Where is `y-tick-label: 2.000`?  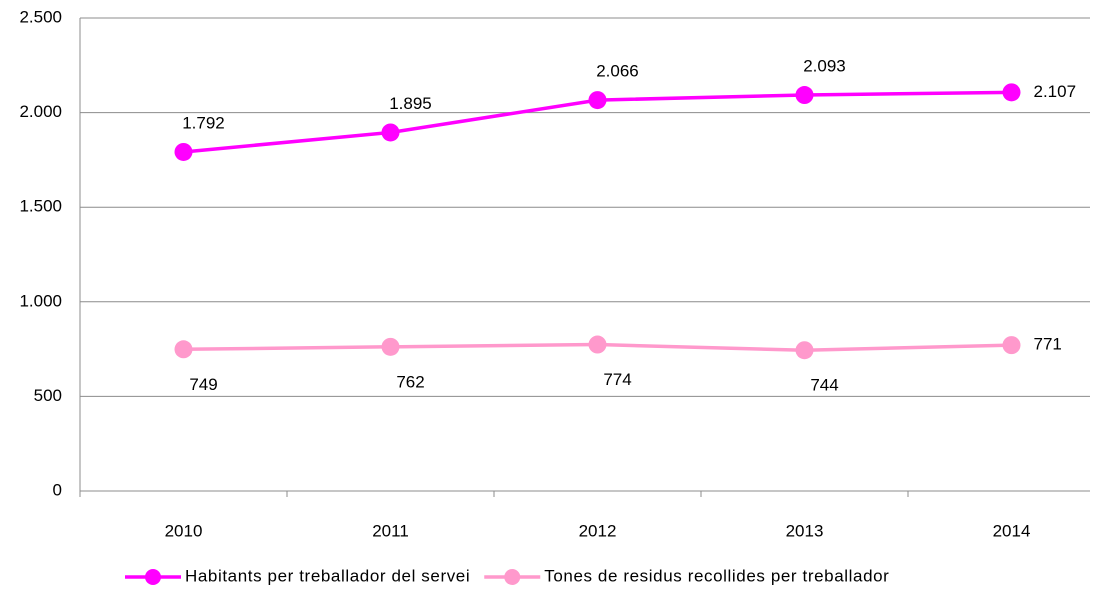
y-tick-label: 2.000 is located at coordinates (40, 111).